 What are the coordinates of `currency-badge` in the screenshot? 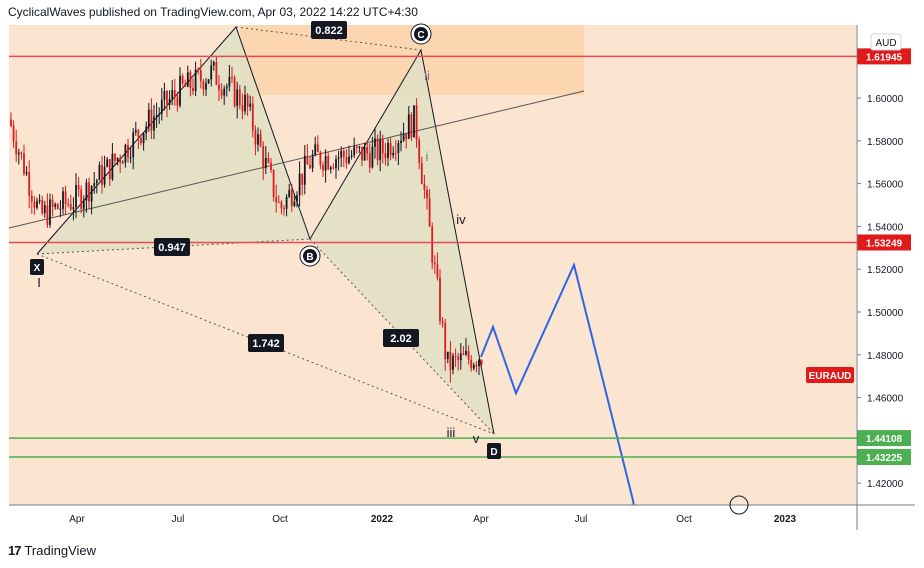 It's located at (886, 42).